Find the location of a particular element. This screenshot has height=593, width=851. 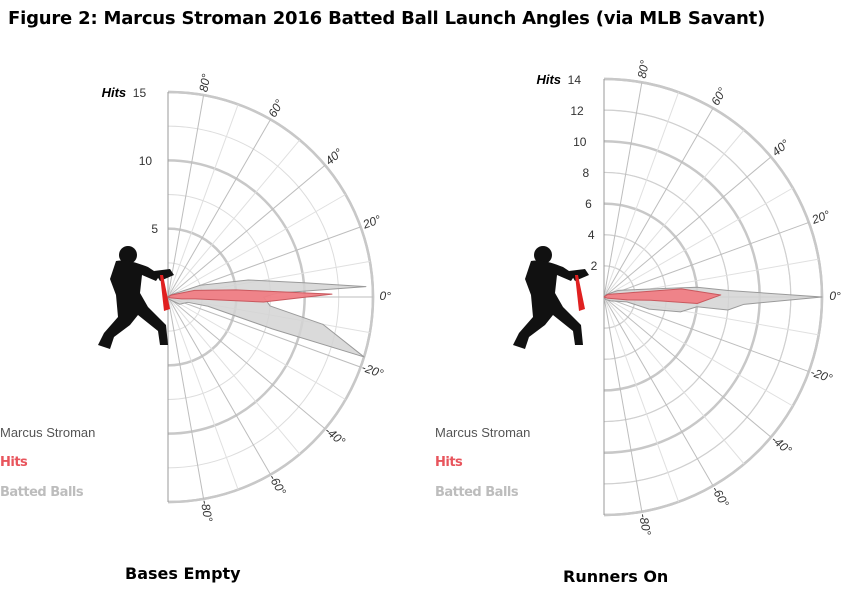

legend-right: Marcus Stroman Hits Batted Balls is located at coordinates (482, 463).